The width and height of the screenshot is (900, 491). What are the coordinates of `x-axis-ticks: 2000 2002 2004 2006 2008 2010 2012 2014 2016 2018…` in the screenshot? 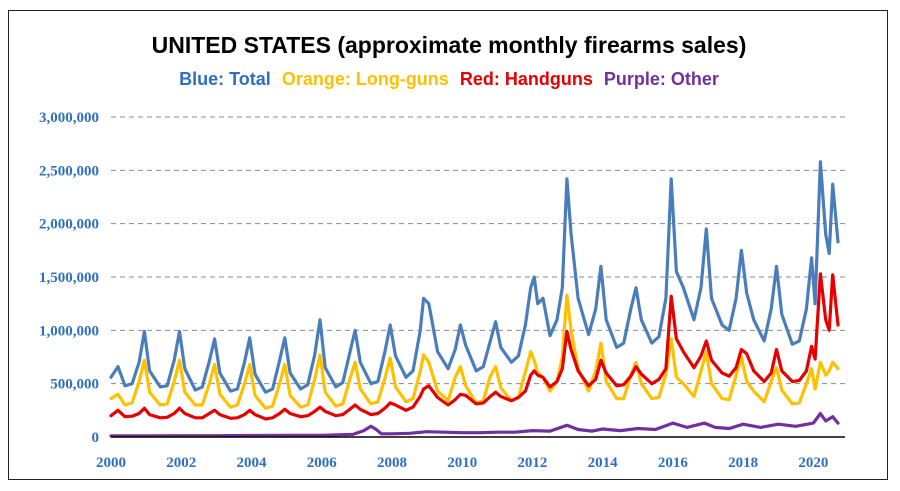 It's located at (462, 463).